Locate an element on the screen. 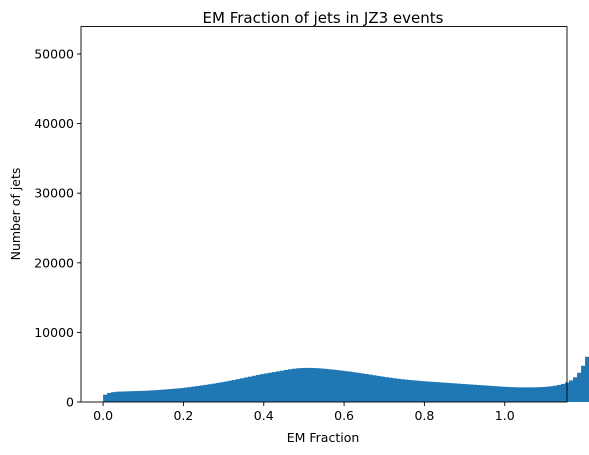 This screenshot has width=589, height=455. y-axis-ticks: 0 10000 20000 30000 40000 50000 is located at coordinates (57, 228).